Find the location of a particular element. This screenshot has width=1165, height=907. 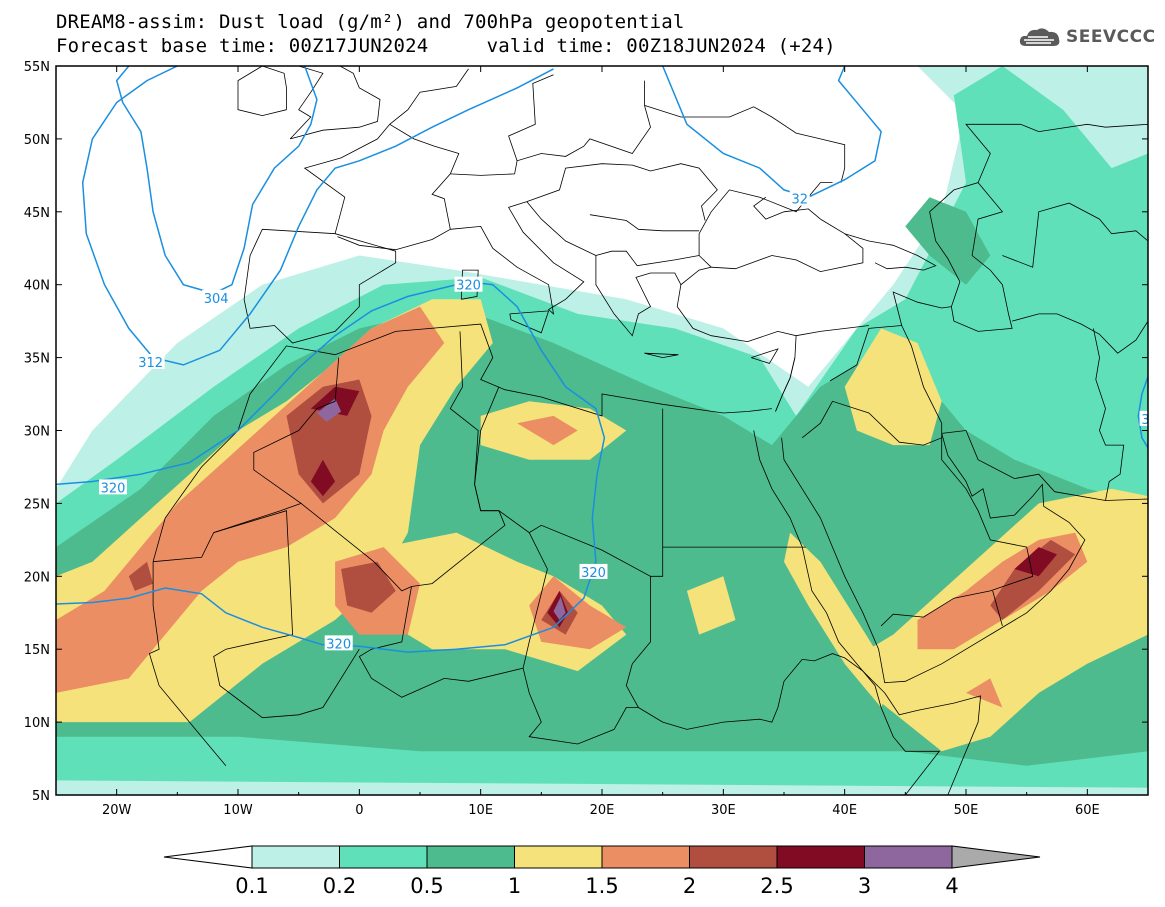

dust-2-algeria is located at coordinates (329, 441).